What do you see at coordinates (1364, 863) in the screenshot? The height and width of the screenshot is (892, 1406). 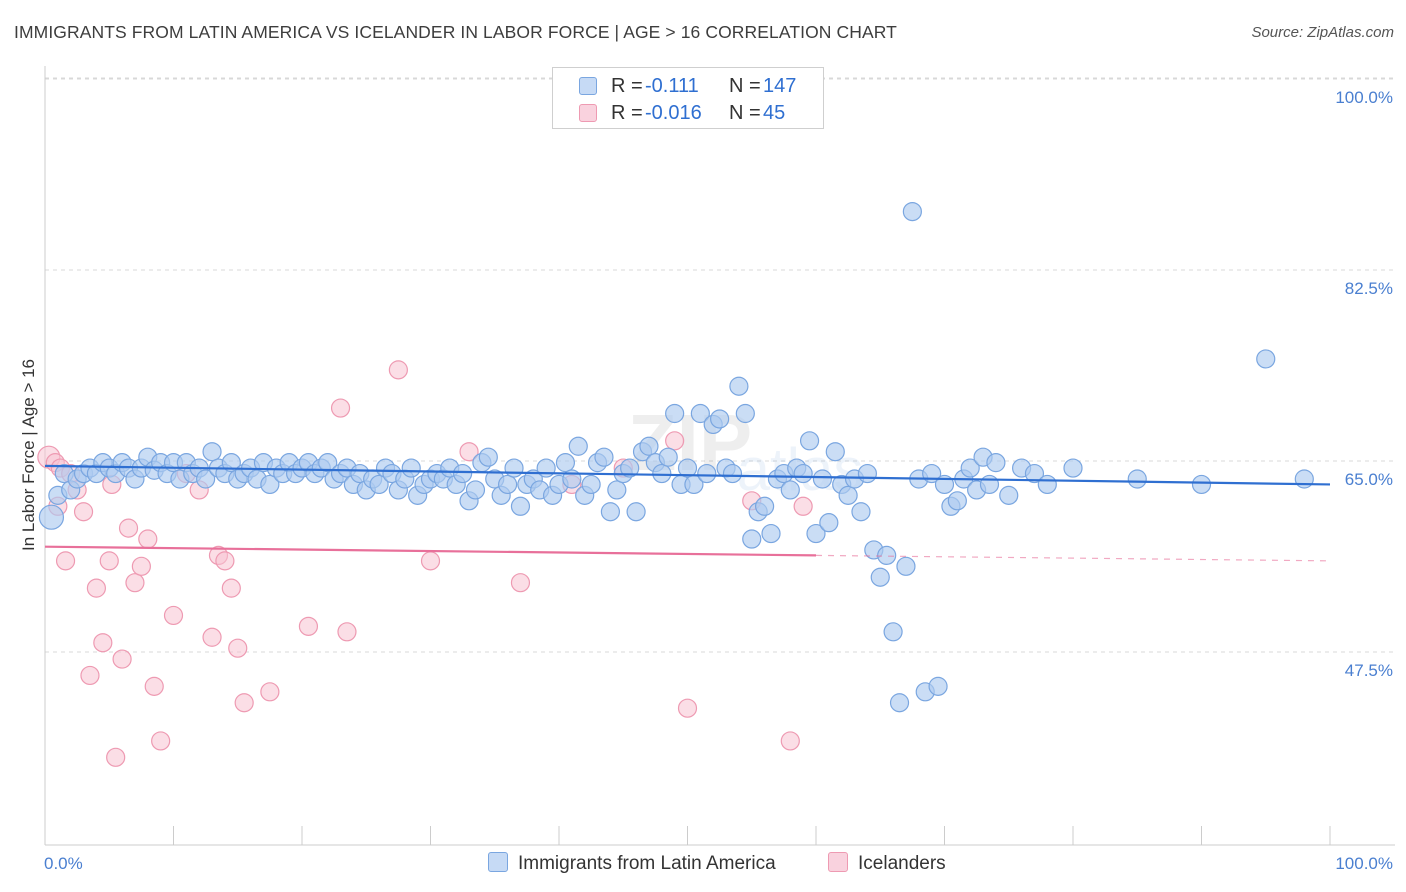 I see `x-tick-label: 100.0%` at bounding box center [1364, 863].